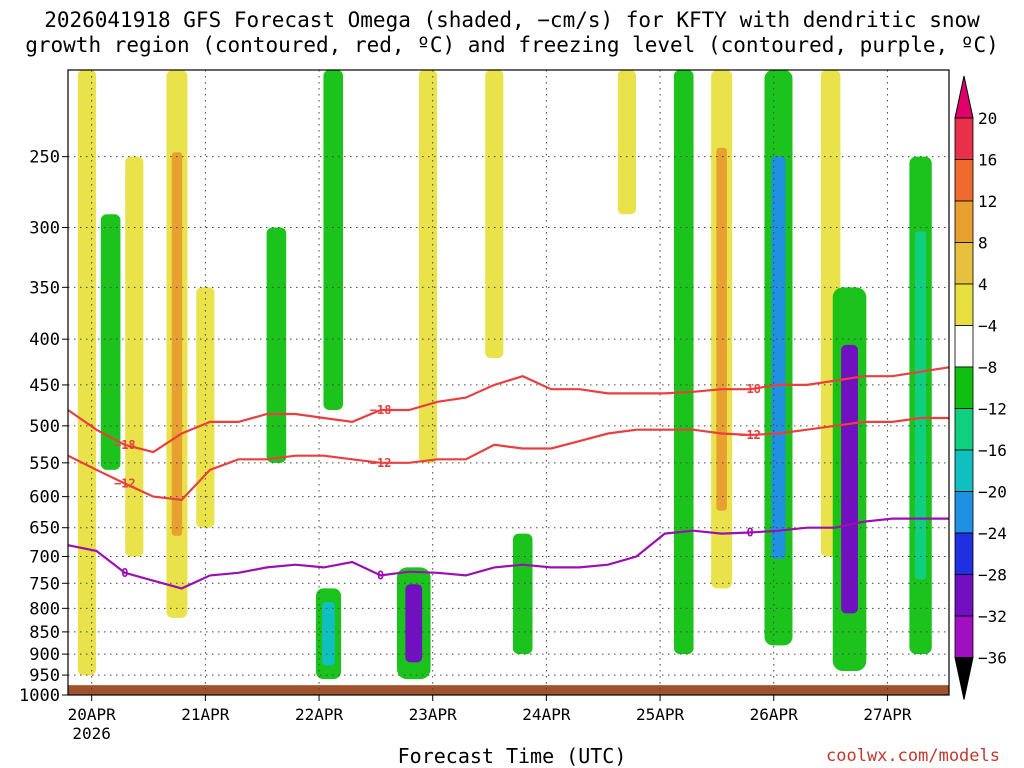  I want to click on y-tick-label: 500, so click(44, 427).